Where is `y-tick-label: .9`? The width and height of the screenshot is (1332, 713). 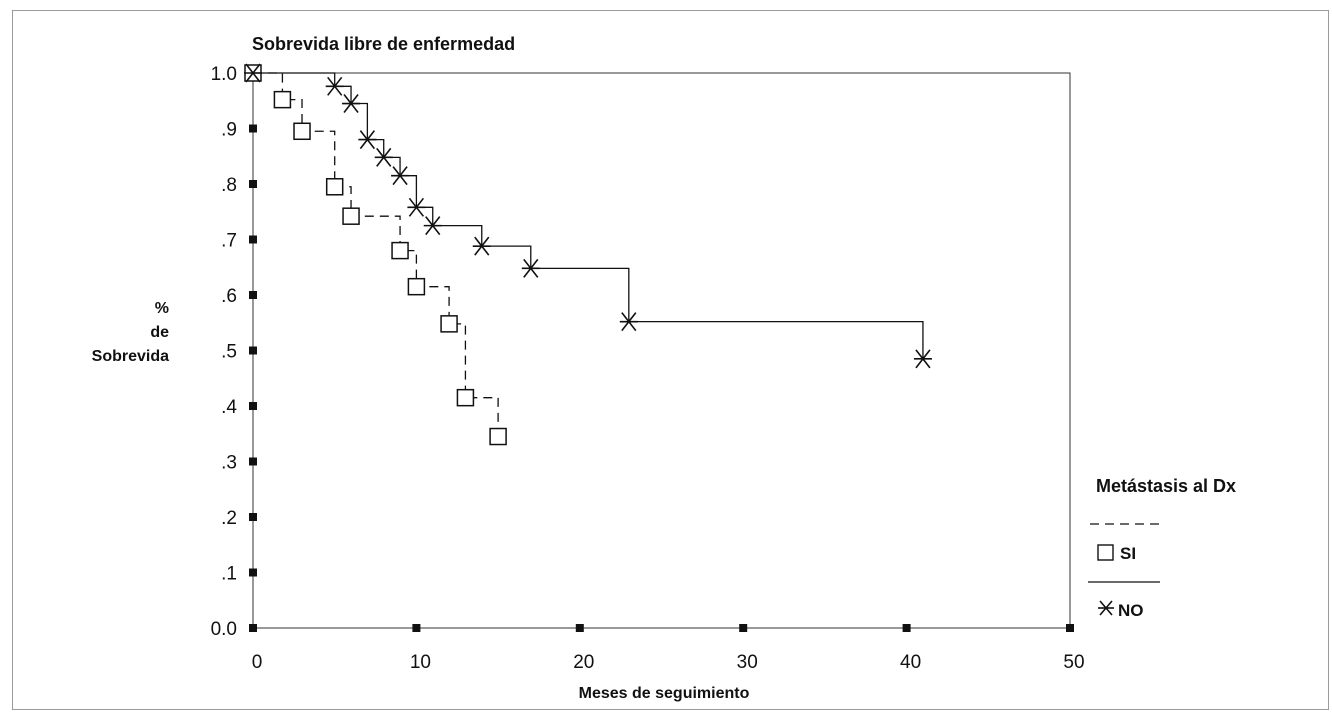
y-tick-label: .9 is located at coordinates (229, 130).